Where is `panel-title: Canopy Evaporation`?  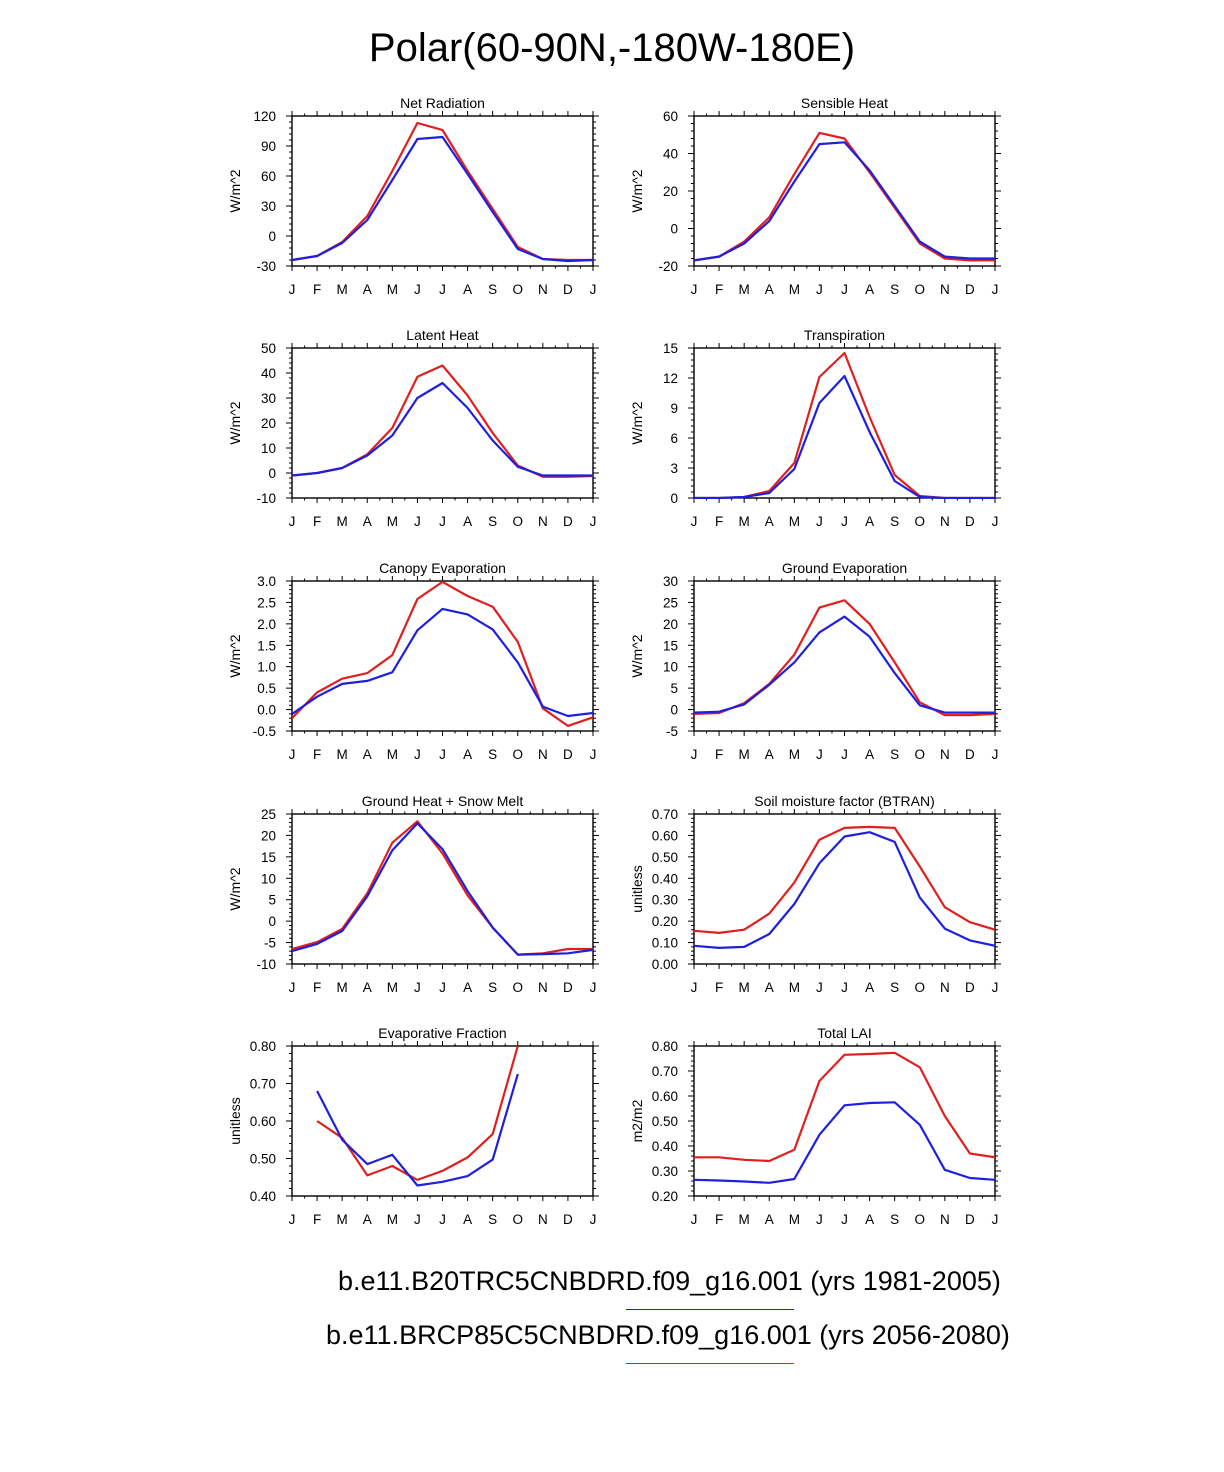
panel-title: Canopy Evaporation is located at coordinates (442, 568).